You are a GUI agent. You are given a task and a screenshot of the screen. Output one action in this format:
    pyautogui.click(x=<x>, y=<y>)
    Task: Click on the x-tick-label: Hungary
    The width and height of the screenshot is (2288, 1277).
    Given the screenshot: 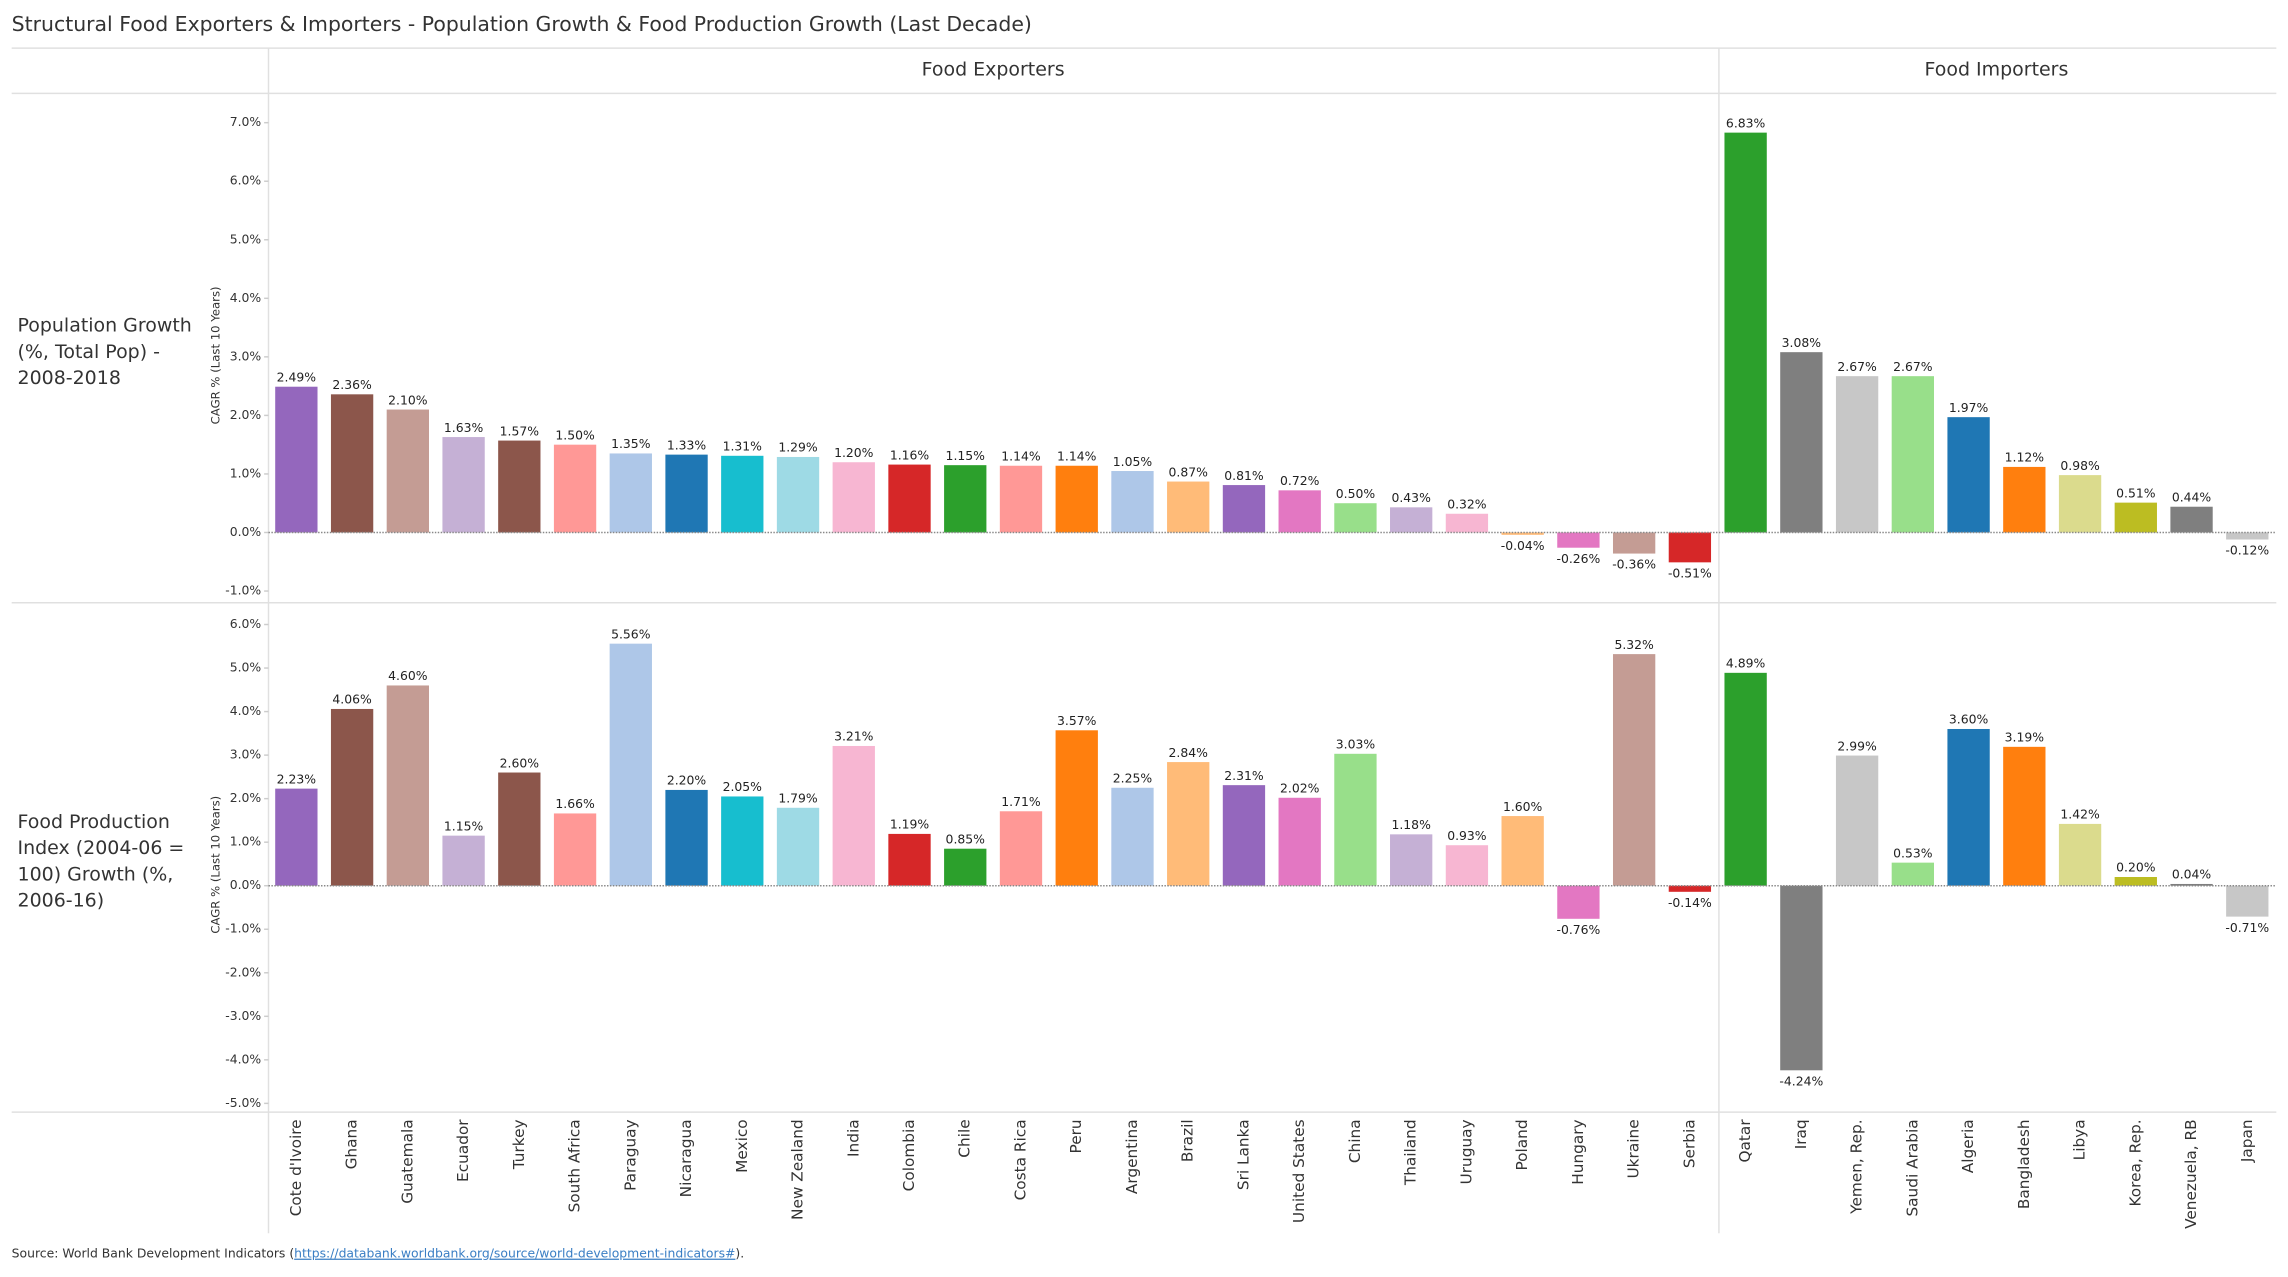 What is the action you would take?
    pyautogui.click(x=1578, y=1151)
    